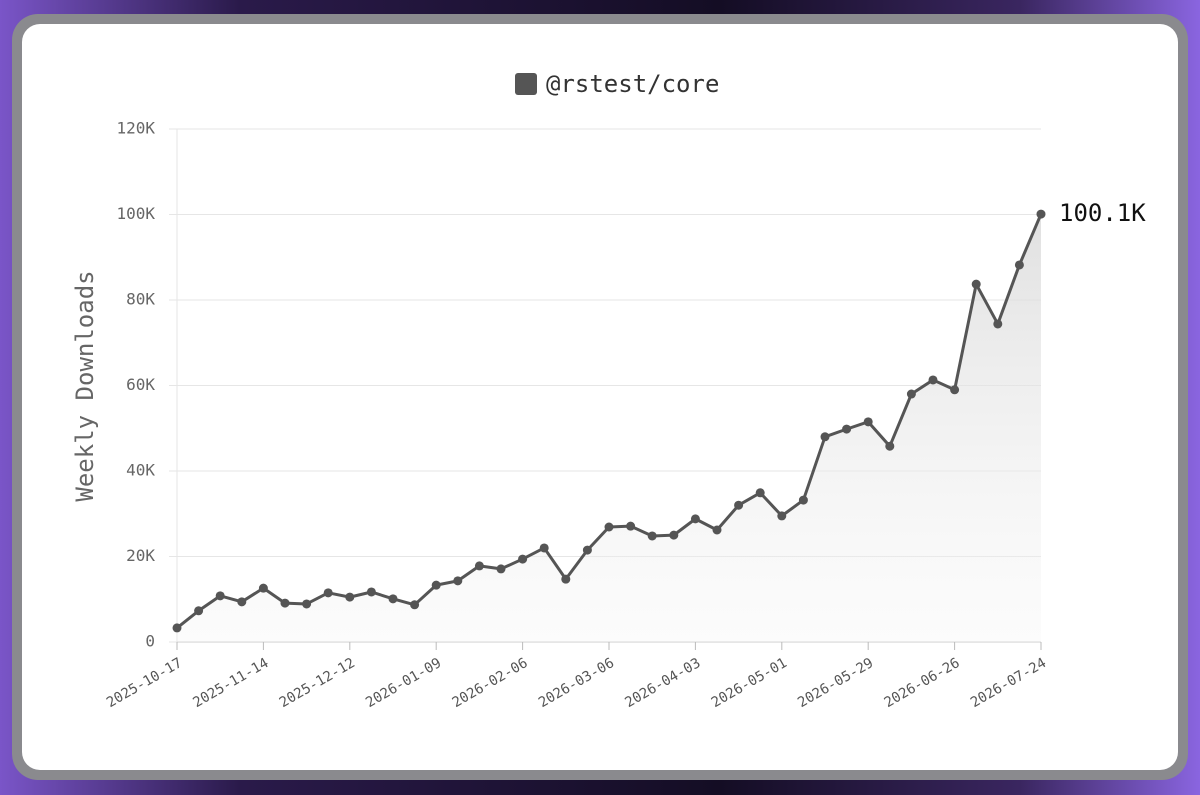 Image resolution: width=1200 pixels, height=795 pixels. Describe the element at coordinates (1102, 213) in the screenshot. I see `value-label: 100.1K` at that location.